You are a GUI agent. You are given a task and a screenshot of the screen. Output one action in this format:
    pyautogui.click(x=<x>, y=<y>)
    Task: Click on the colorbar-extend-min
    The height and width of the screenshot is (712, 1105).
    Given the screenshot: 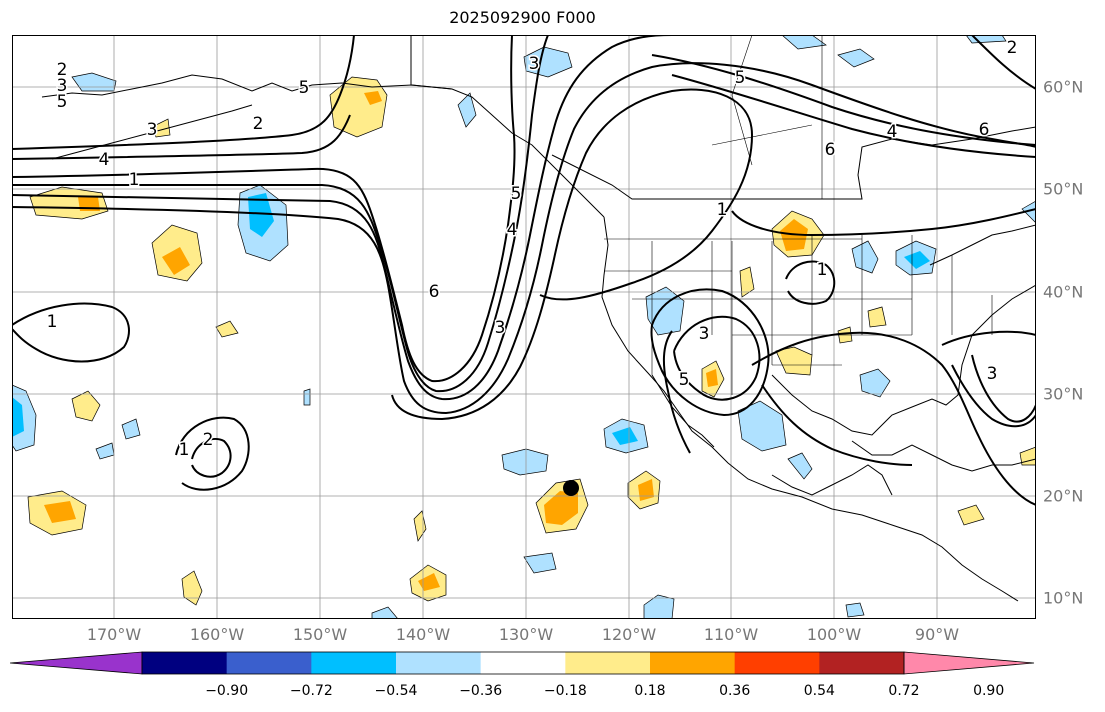 What is the action you would take?
    pyautogui.click(x=76, y=663)
    